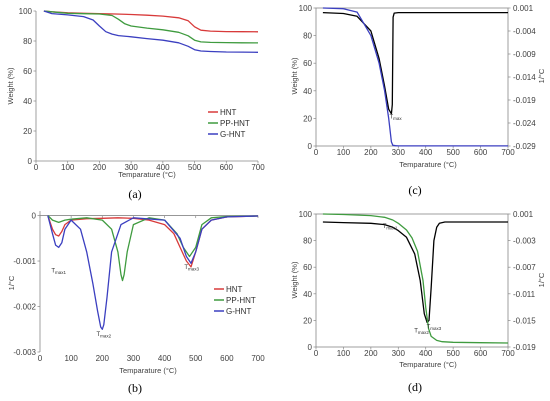 The width and height of the screenshot is (550, 401). I want to click on chart-c-annotation: Tmax, so click(395, 117).